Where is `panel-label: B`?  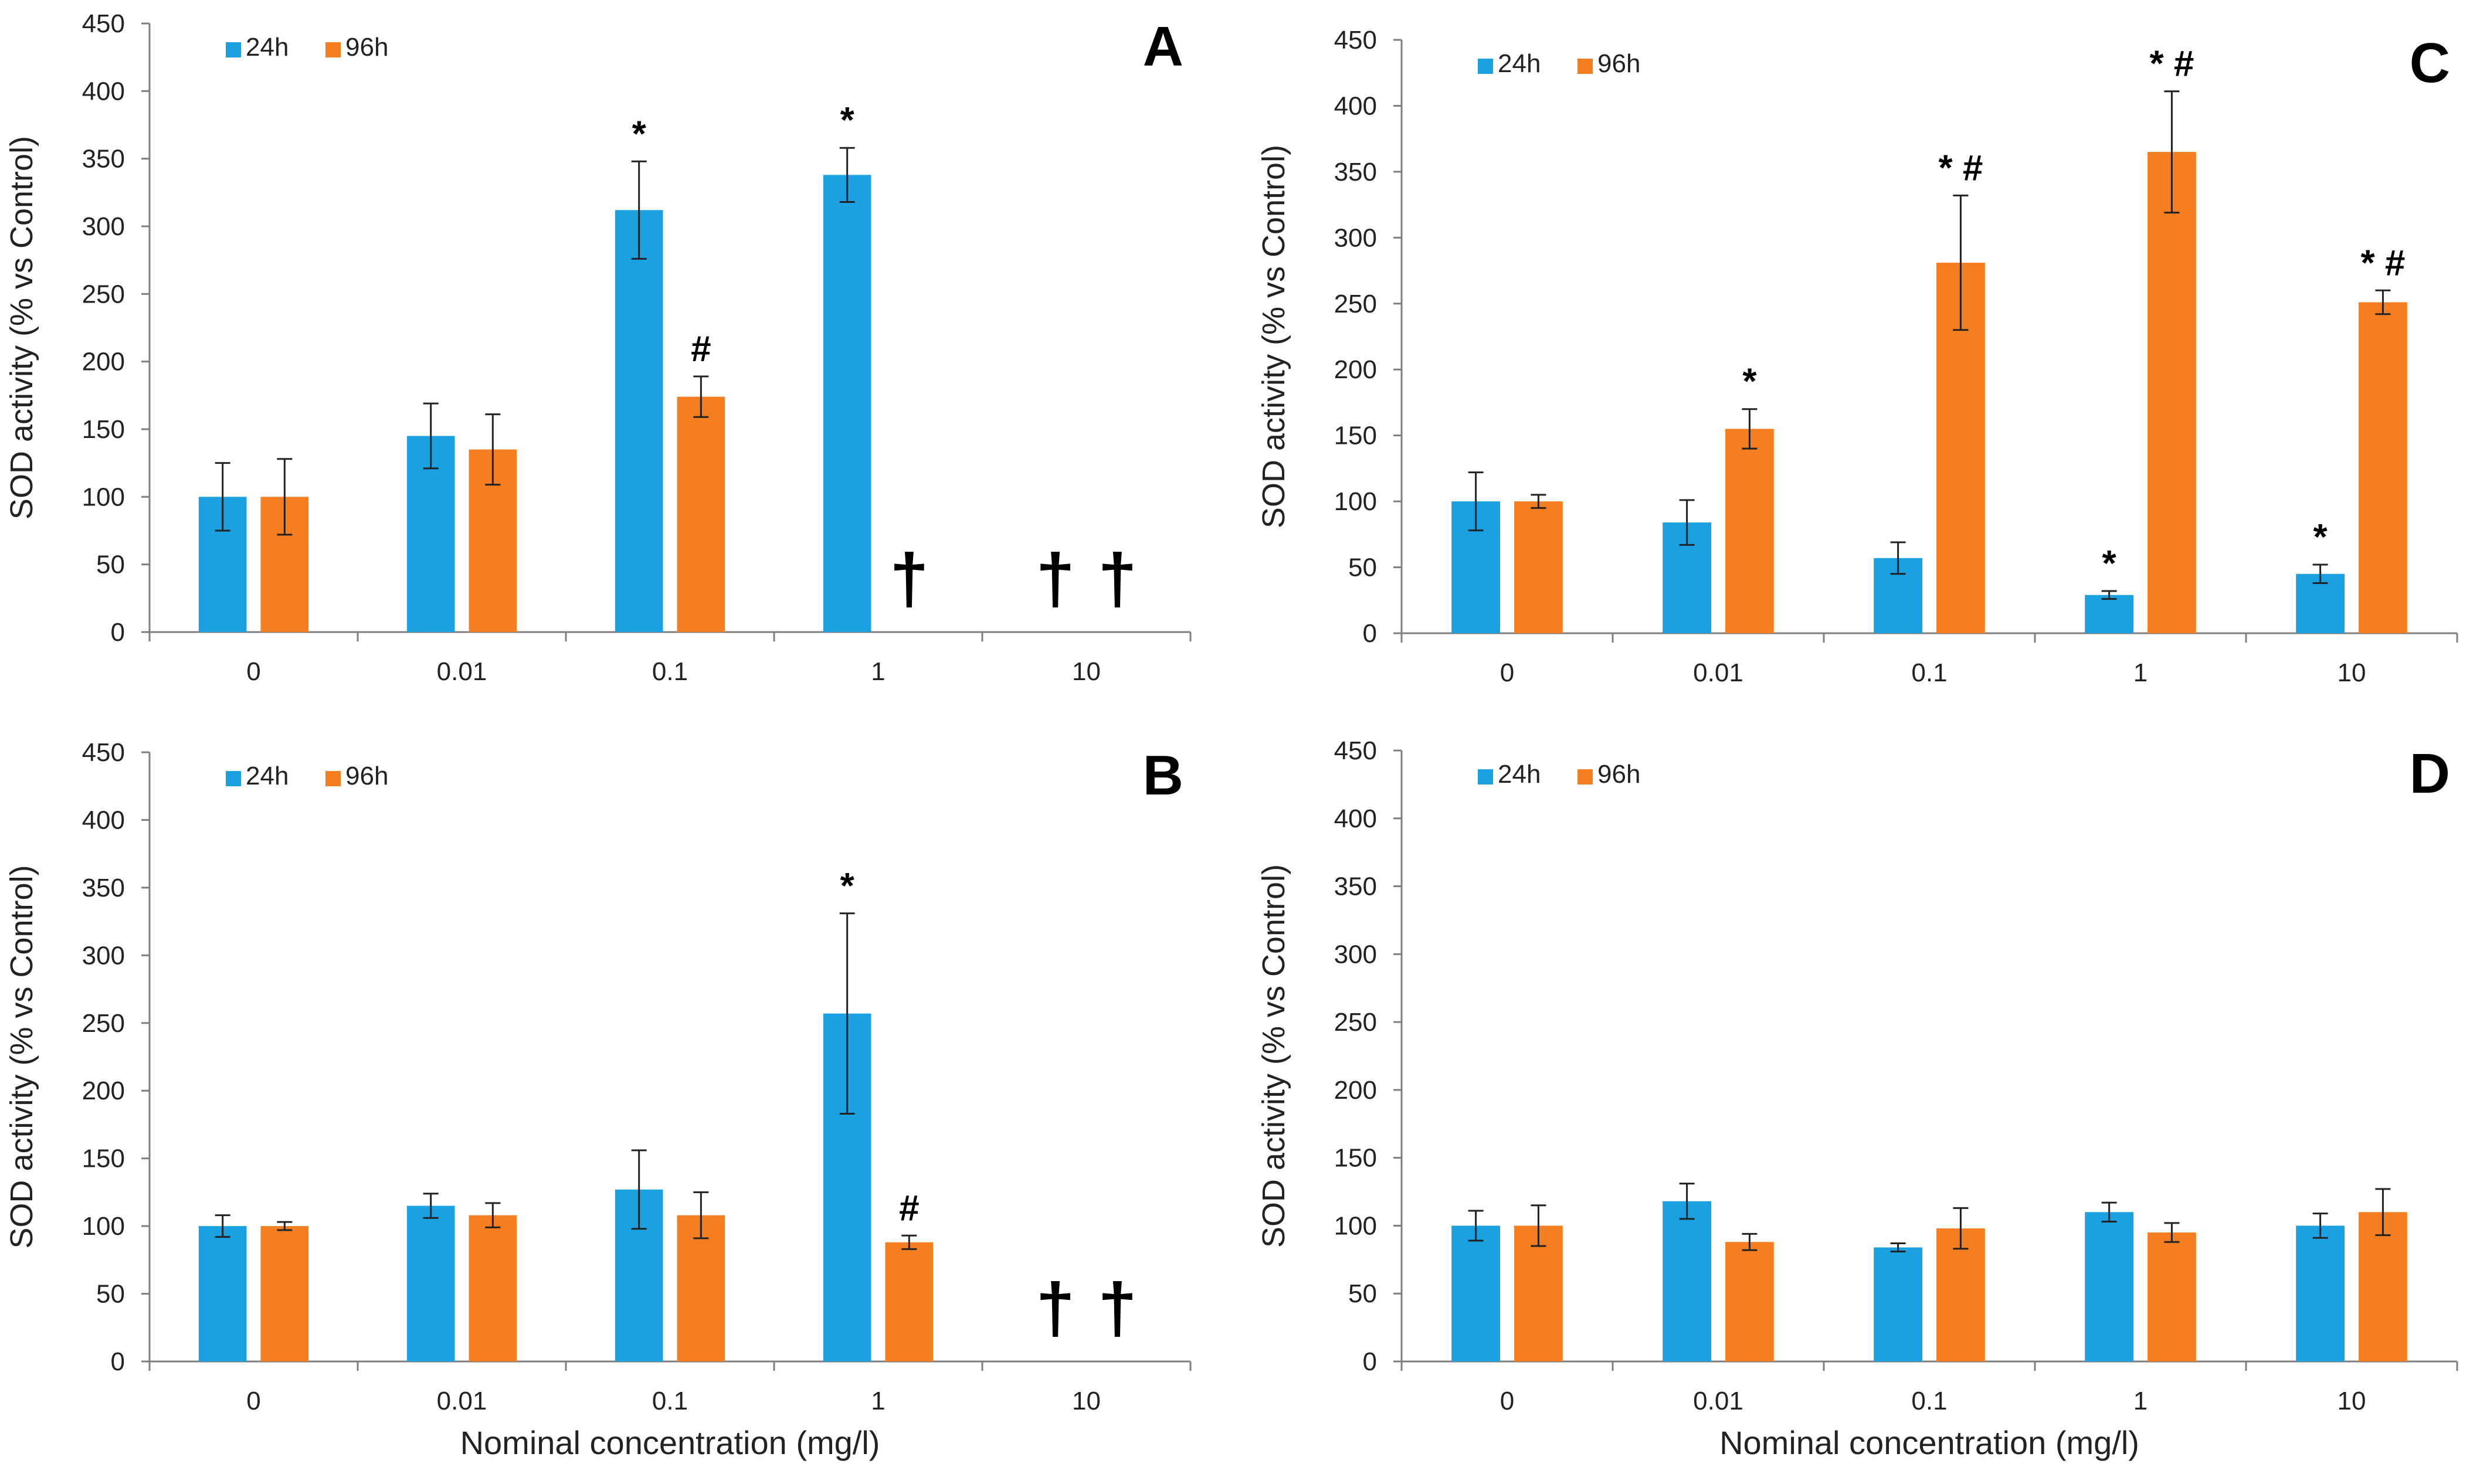 panel-label: B is located at coordinates (1163, 775).